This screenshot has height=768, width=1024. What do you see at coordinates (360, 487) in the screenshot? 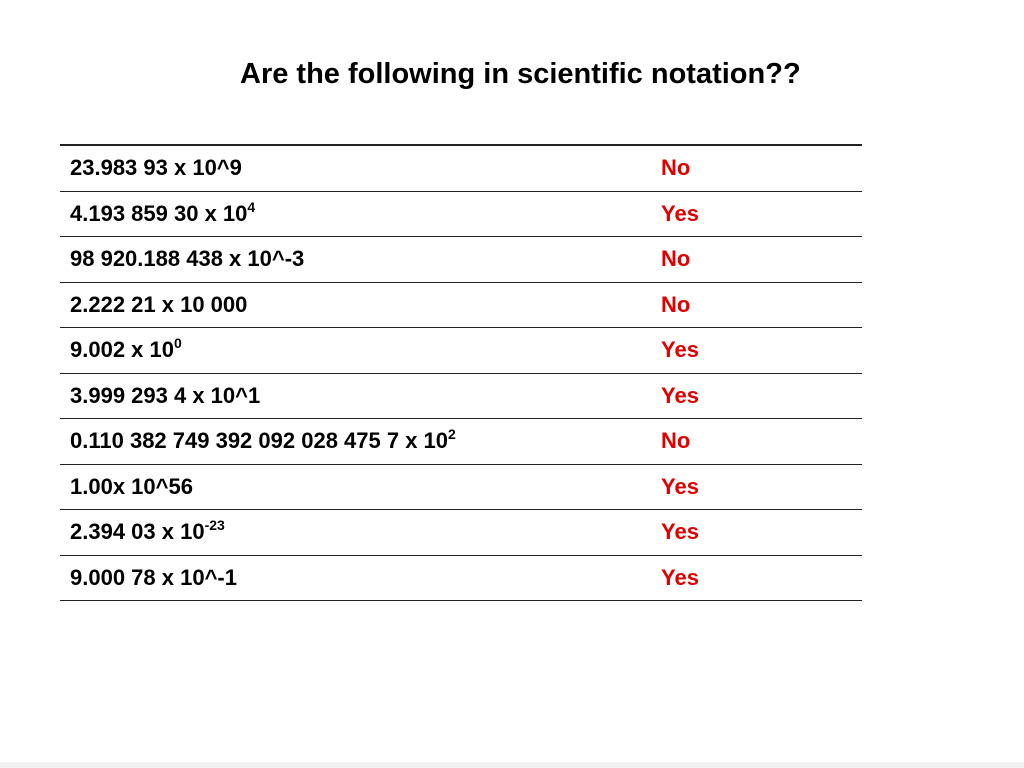
I see `expression-cell: 1.00x 10^56` at bounding box center [360, 487].